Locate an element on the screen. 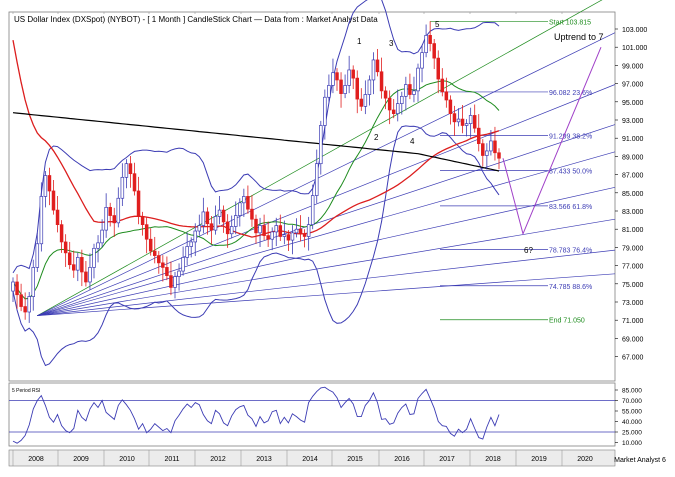 The image size is (675, 477). fan-line is located at coordinates (326, 282).